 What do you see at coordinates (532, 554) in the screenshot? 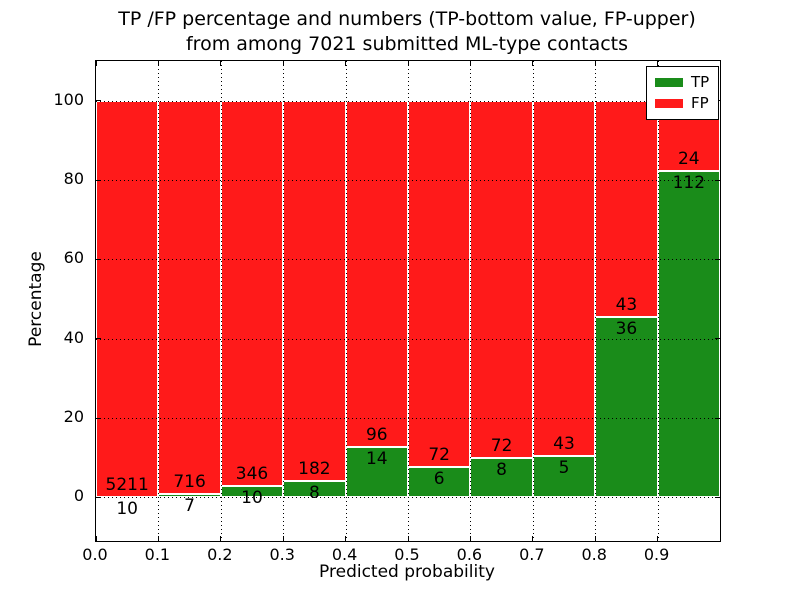
I see `x-tick-label: 0.7` at bounding box center [532, 554].